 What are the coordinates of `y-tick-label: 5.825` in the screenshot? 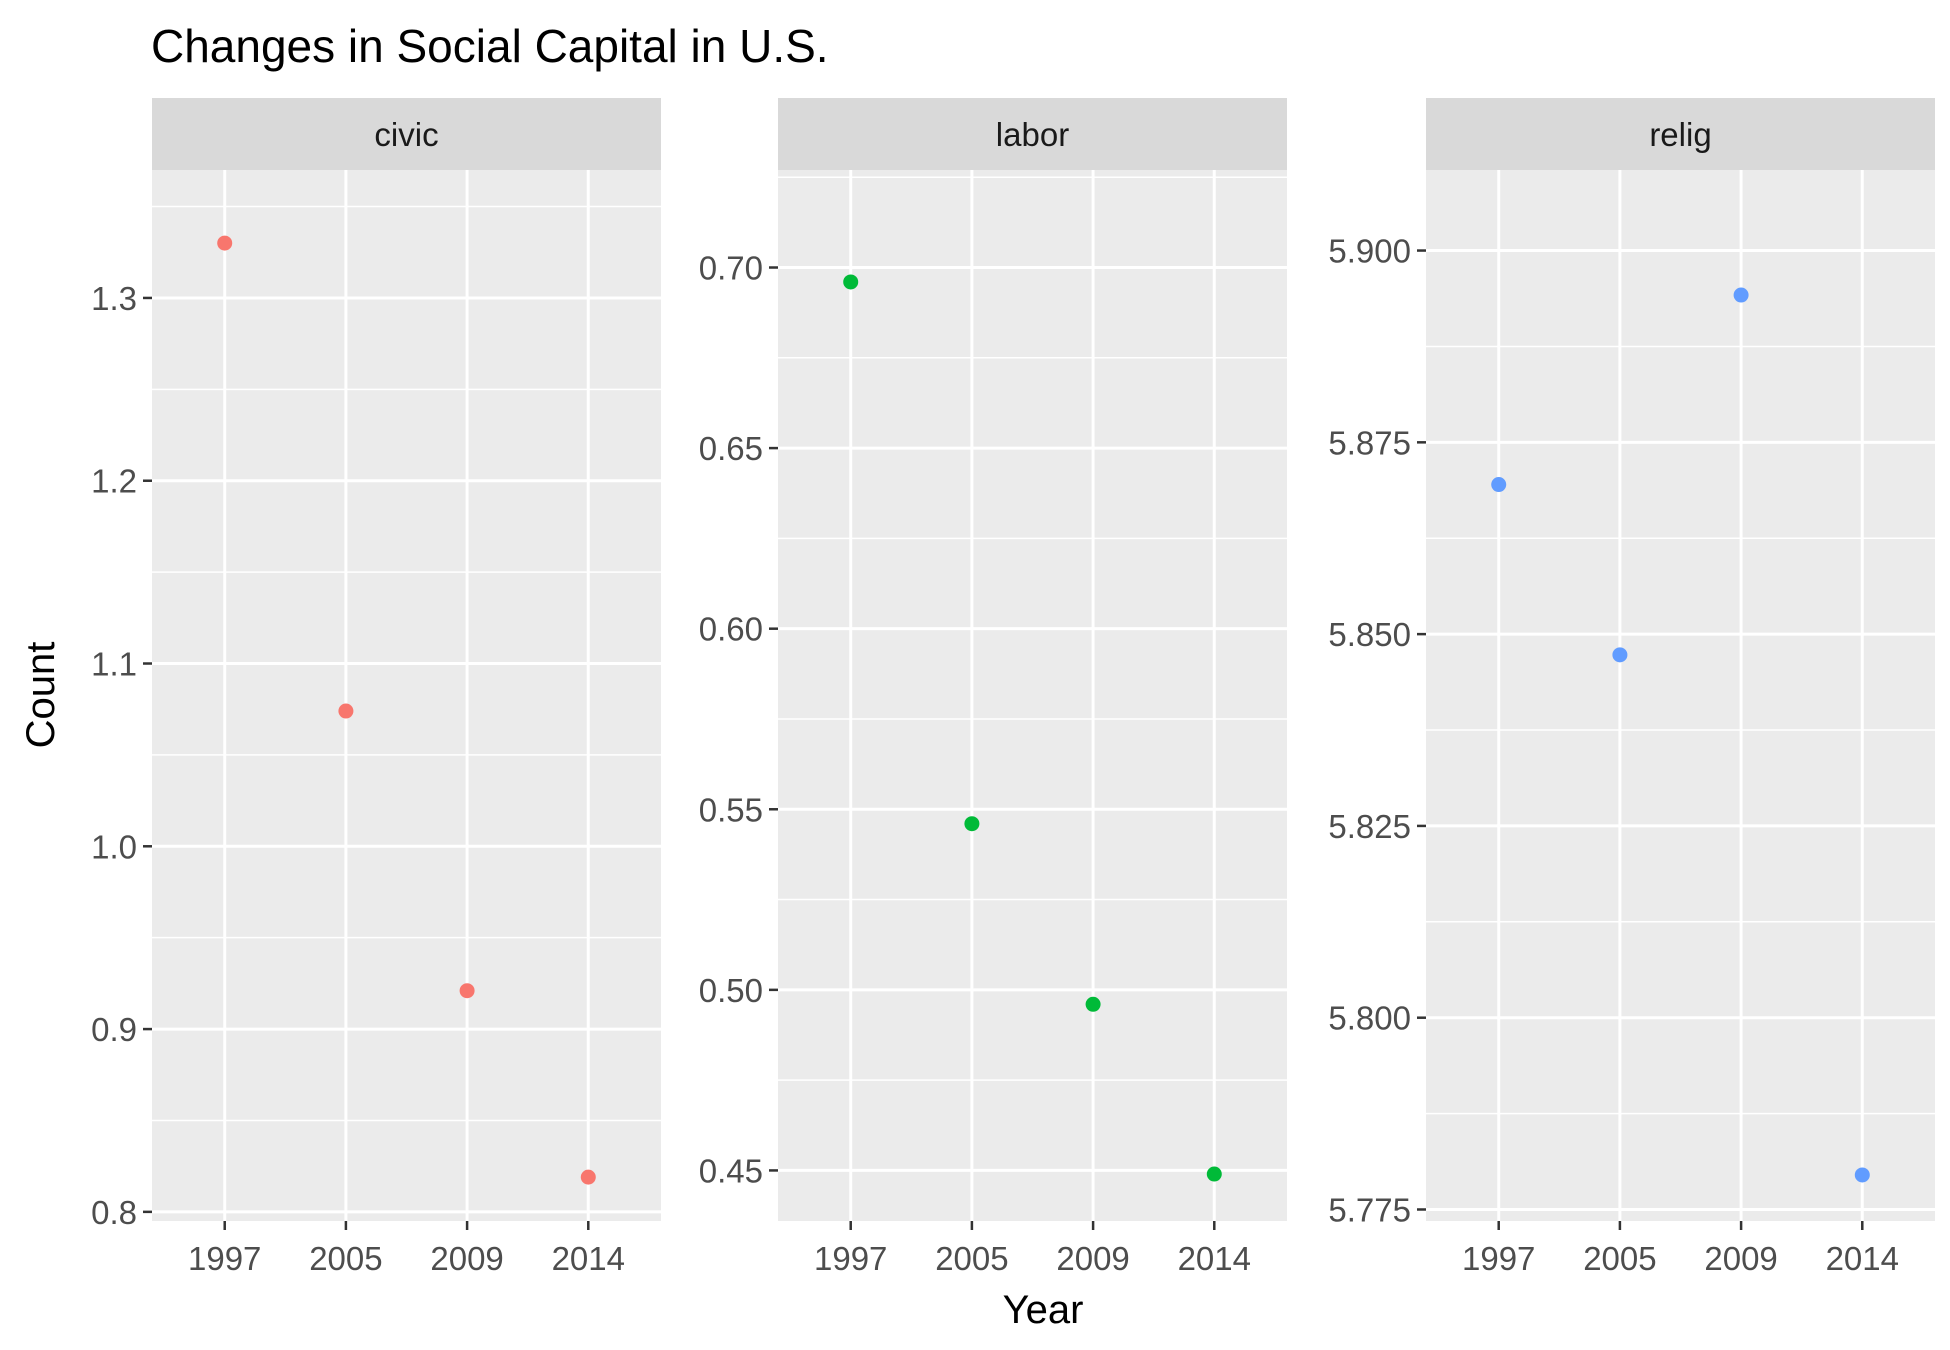 It's located at (1369, 826).